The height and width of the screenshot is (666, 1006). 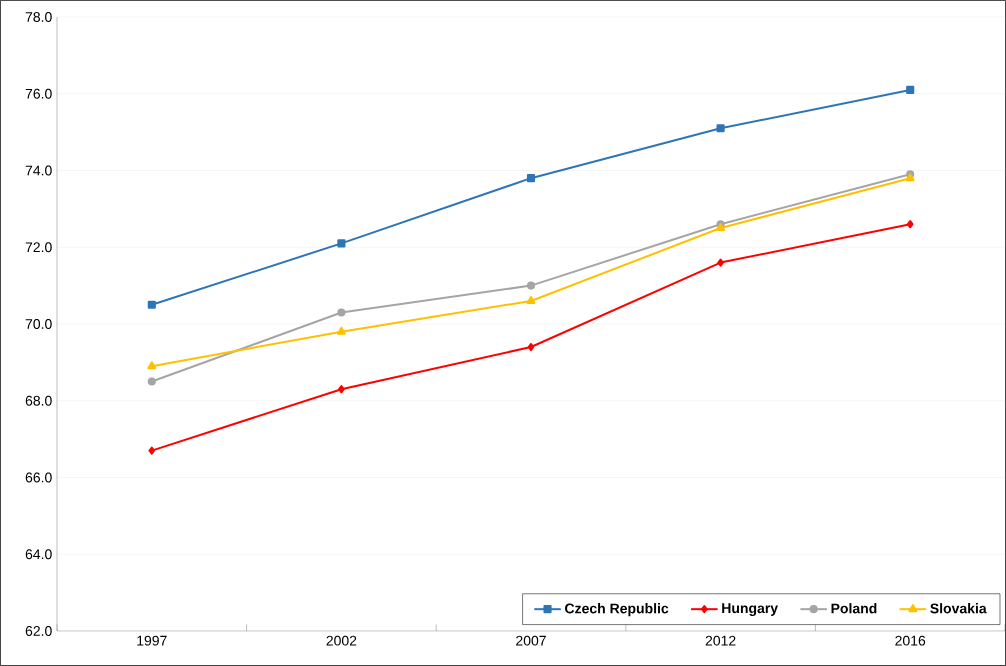 I want to click on legend-label: Czech Republic, so click(x=617, y=610).